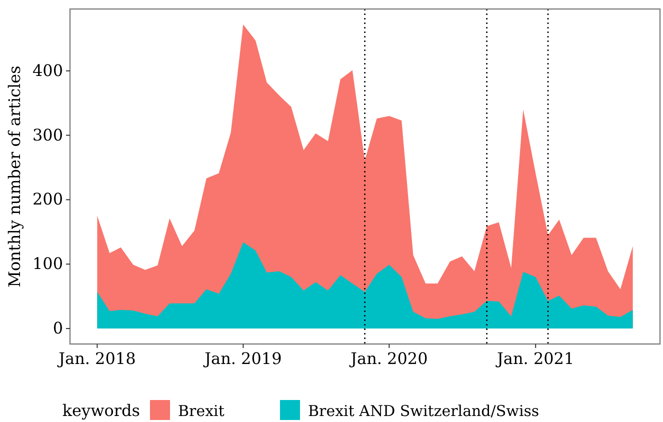 Image resolution: width=663 pixels, height=422 pixels. Describe the element at coordinates (101, 410) in the screenshot. I see `legend-title: keywords` at that location.